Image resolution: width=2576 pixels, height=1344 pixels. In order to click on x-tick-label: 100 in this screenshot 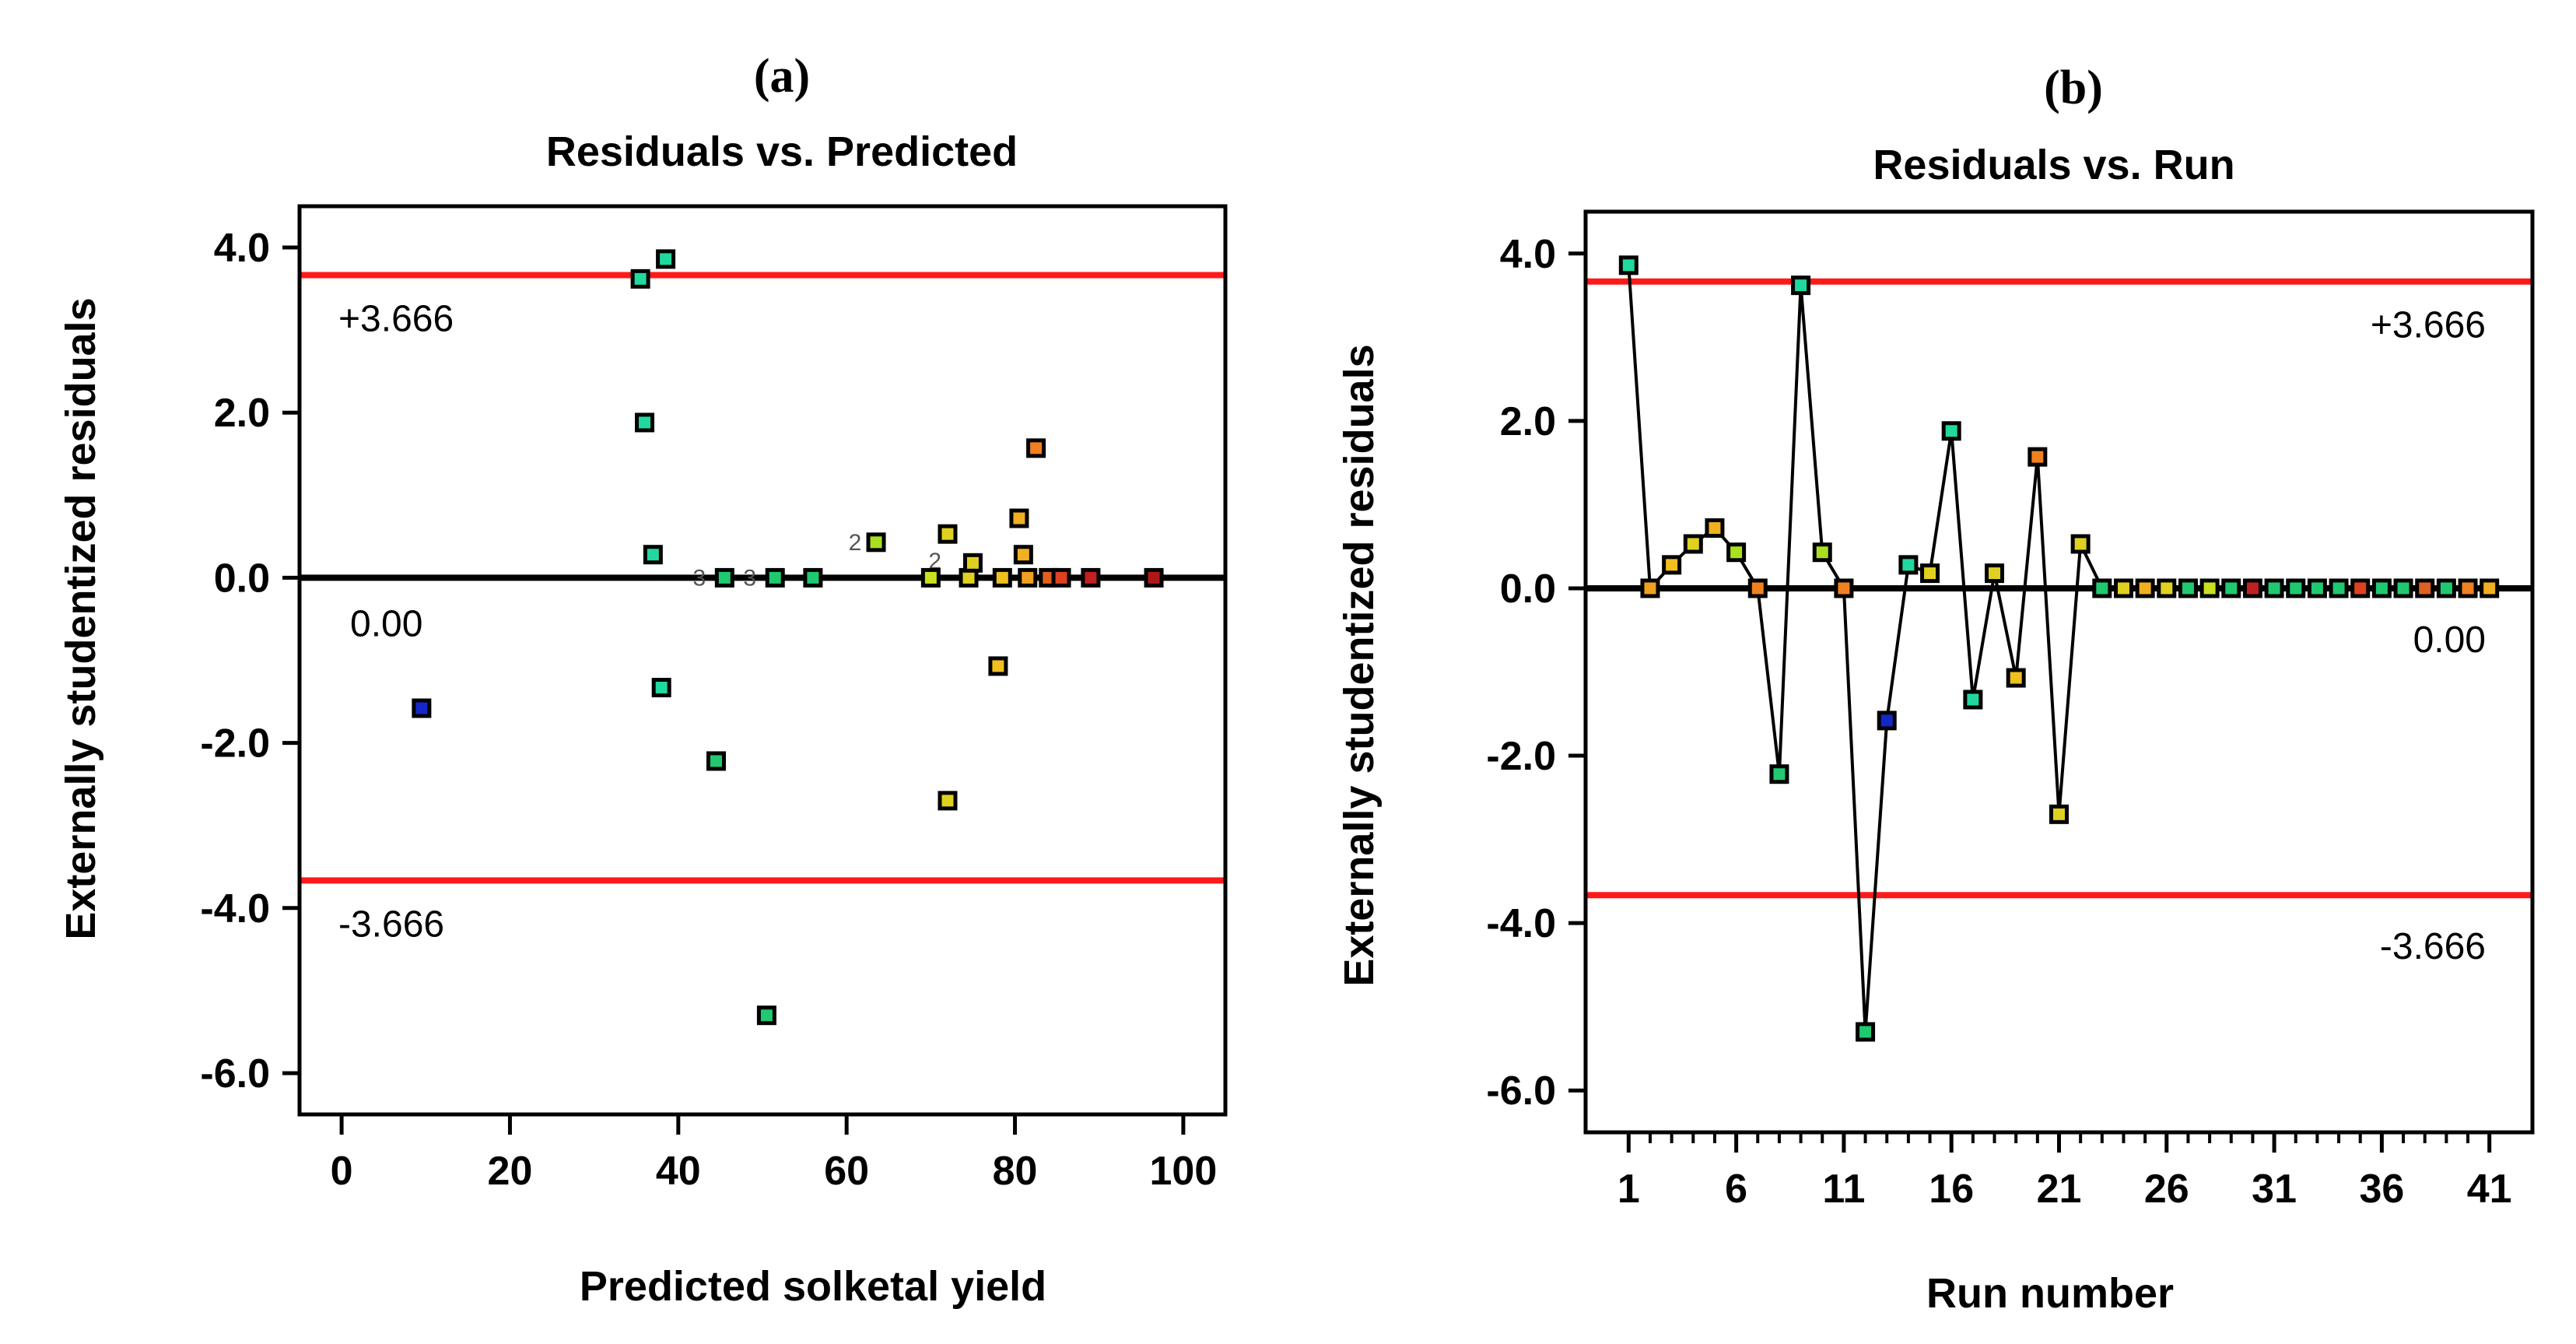, I will do `click(1184, 1172)`.